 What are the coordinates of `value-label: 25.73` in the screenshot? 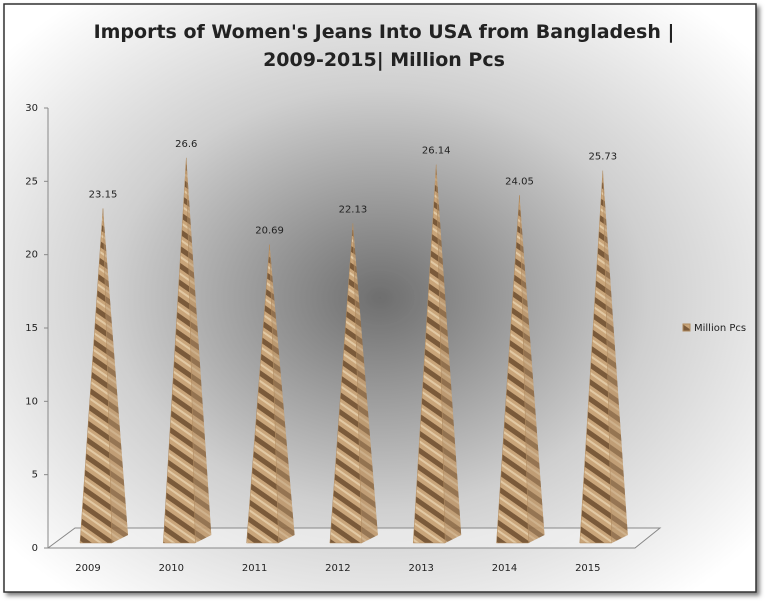 It's located at (602, 157).